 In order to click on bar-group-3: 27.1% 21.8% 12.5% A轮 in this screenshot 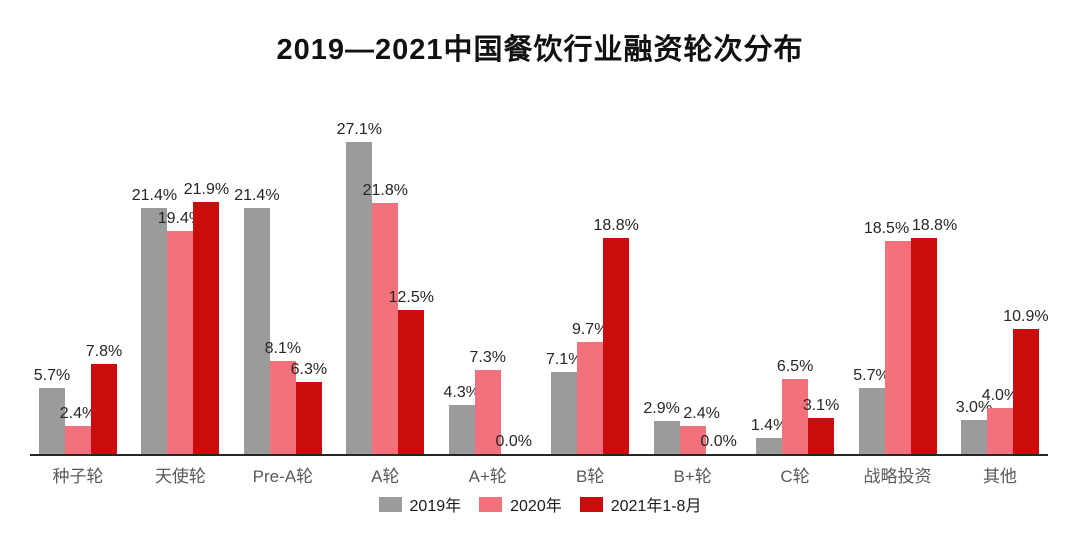, I will do `click(385, 300)`.